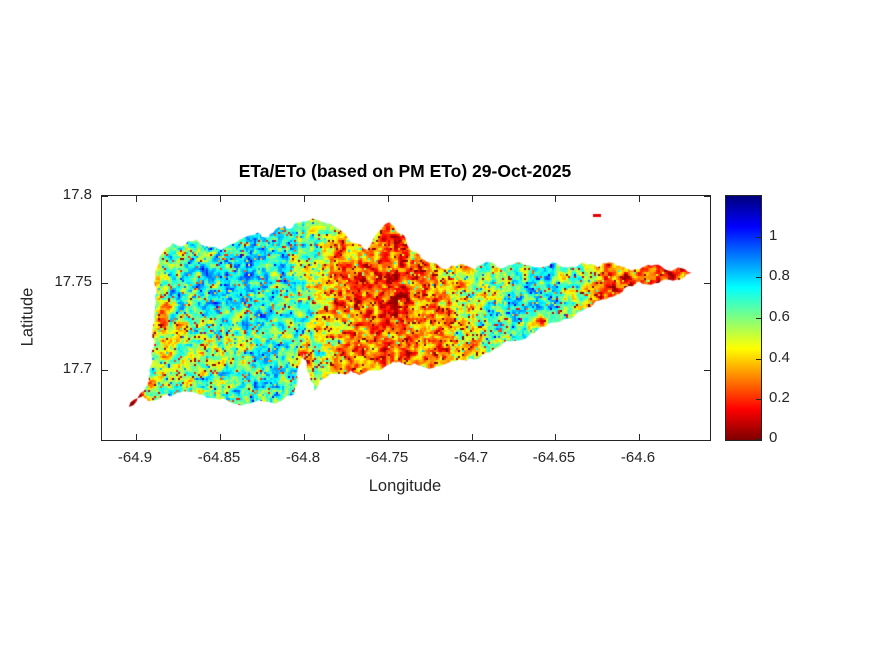 Image resolution: width=875 pixels, height=656 pixels. What do you see at coordinates (554, 457) in the screenshot?
I see `x-tick-label: -64.65` at bounding box center [554, 457].